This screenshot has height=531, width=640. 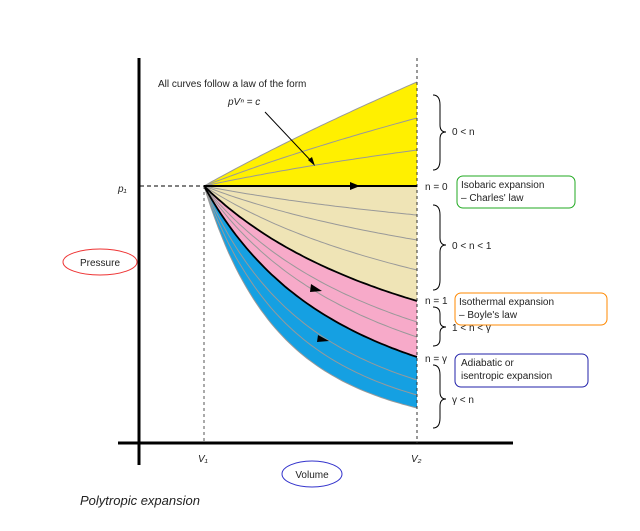 I want to click on process-line: – Charles' law, so click(x=492, y=198).